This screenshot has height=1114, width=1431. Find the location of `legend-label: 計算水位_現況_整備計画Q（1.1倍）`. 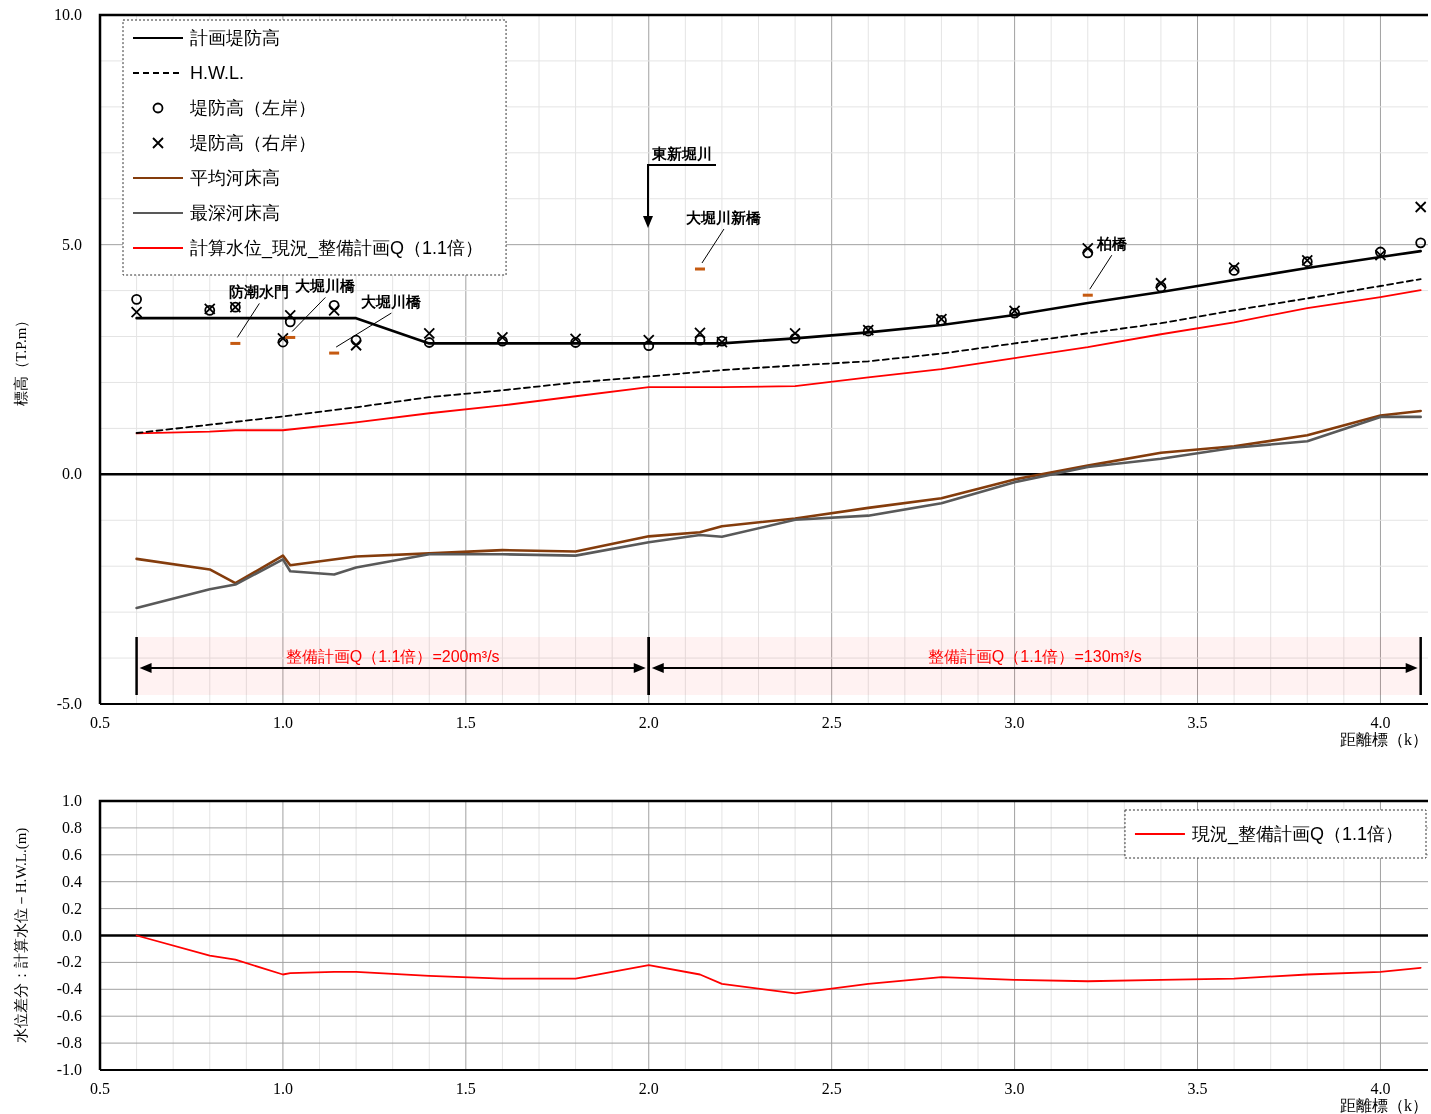

legend-label: 計算水位_現況_整備計画Q（1.1倍） is located at coordinates (337, 248).